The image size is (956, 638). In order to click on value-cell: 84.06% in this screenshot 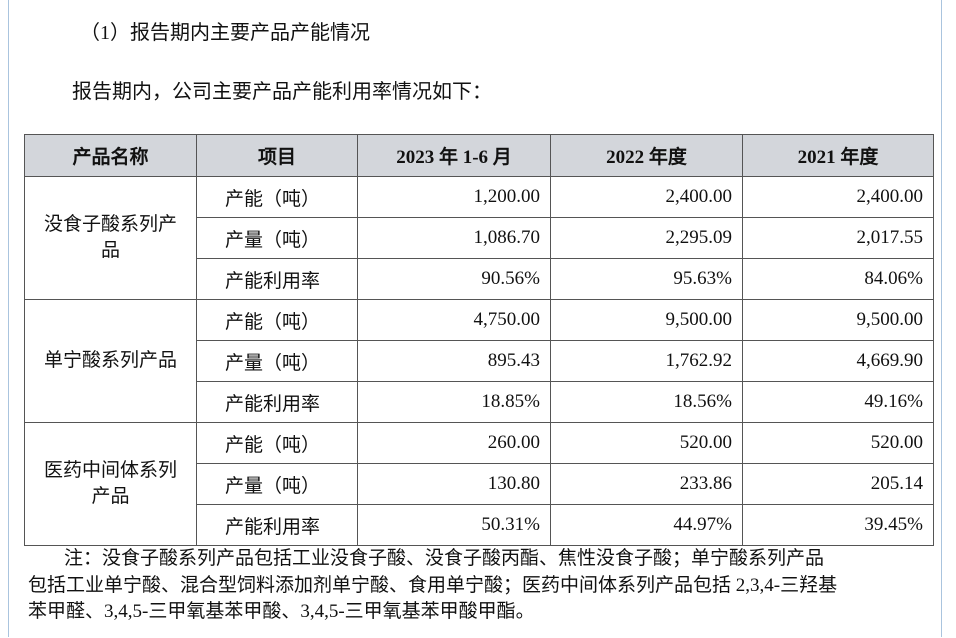, I will do `click(838, 279)`.